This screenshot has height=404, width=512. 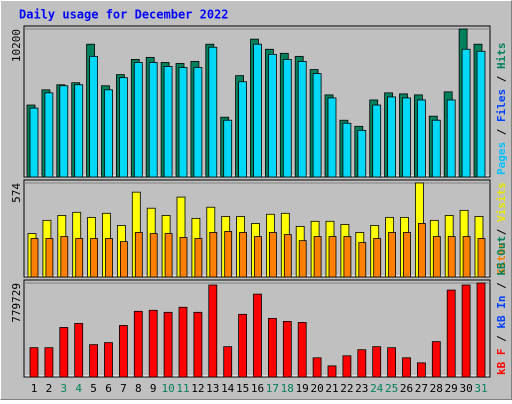 What do you see at coordinates (63, 388) in the screenshot?
I see `x-tick-label: 3` at bounding box center [63, 388].